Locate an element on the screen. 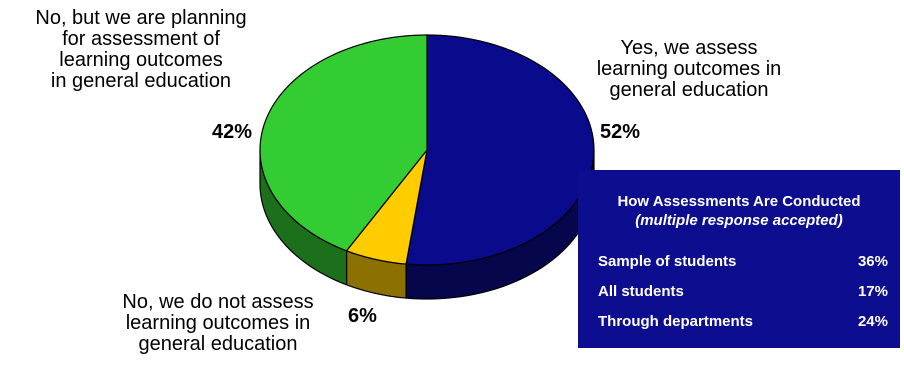 The height and width of the screenshot is (366, 904). box-subtitle: (multiple response accepted) is located at coordinates (739, 220).